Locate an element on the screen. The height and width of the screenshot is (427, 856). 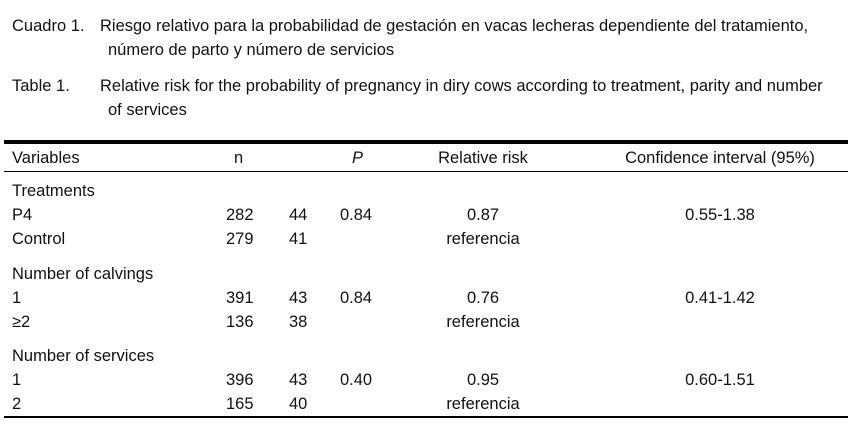
caption-label: Cuadro 1. is located at coordinates (48, 26).